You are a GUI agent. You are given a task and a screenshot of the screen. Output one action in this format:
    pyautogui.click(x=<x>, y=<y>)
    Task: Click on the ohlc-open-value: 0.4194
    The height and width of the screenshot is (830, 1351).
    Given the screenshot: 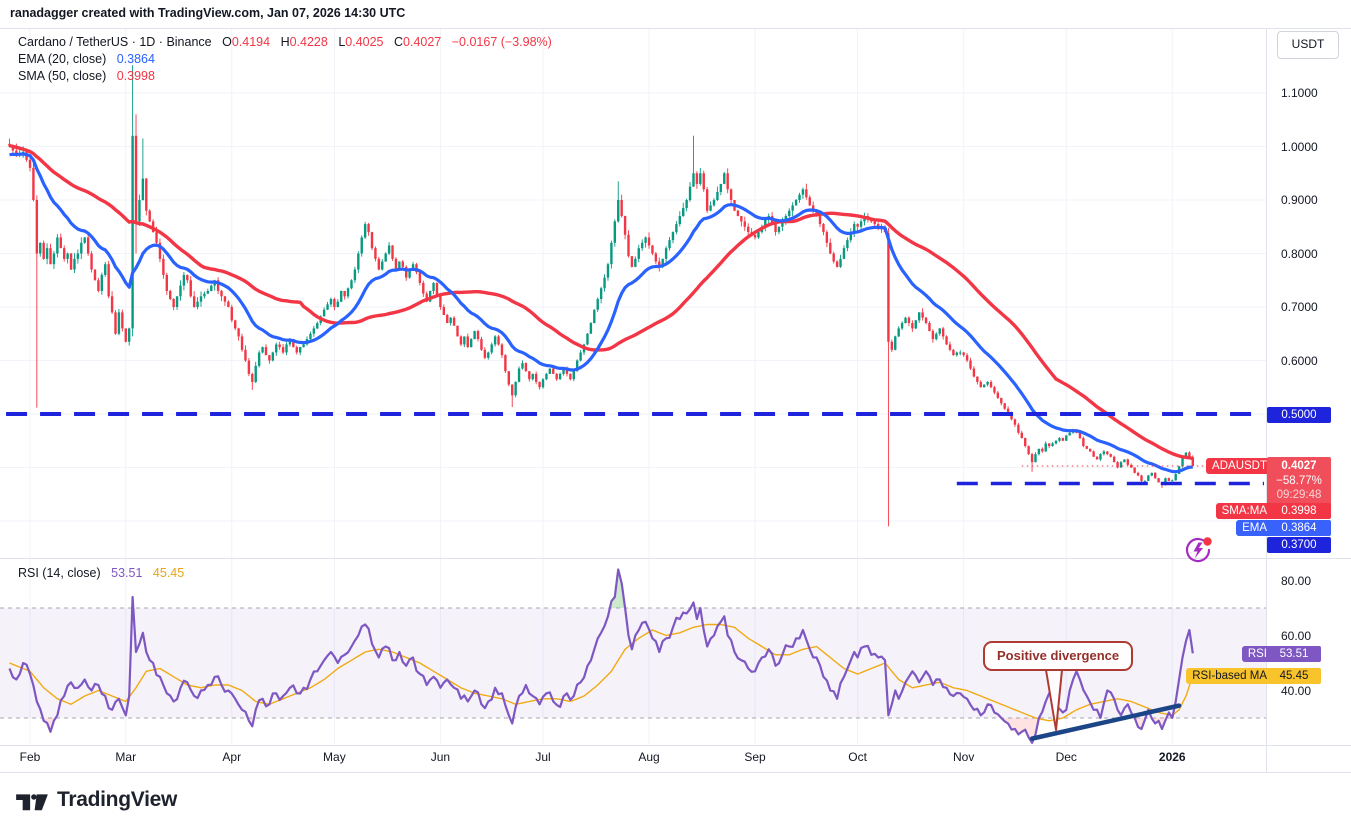 What is the action you would take?
    pyautogui.click(x=251, y=42)
    